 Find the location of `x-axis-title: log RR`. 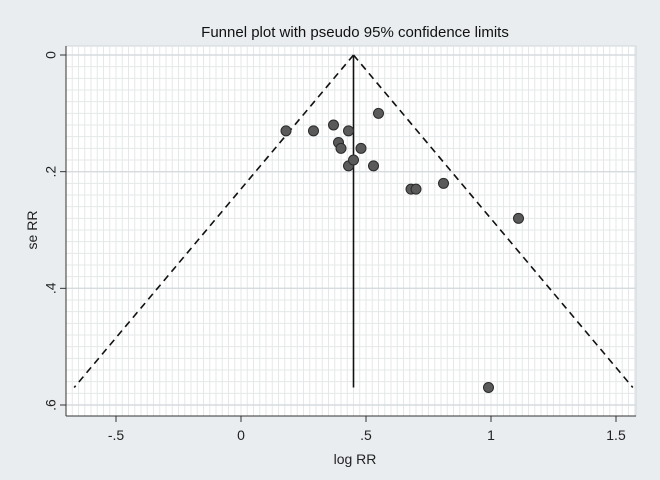

x-axis-title: log RR is located at coordinates (355, 459).